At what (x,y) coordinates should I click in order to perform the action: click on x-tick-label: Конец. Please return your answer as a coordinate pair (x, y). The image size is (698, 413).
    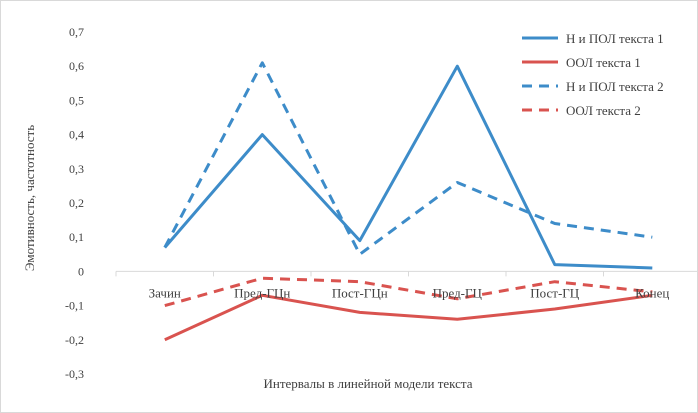
    Looking at the image, I should click on (652, 292).